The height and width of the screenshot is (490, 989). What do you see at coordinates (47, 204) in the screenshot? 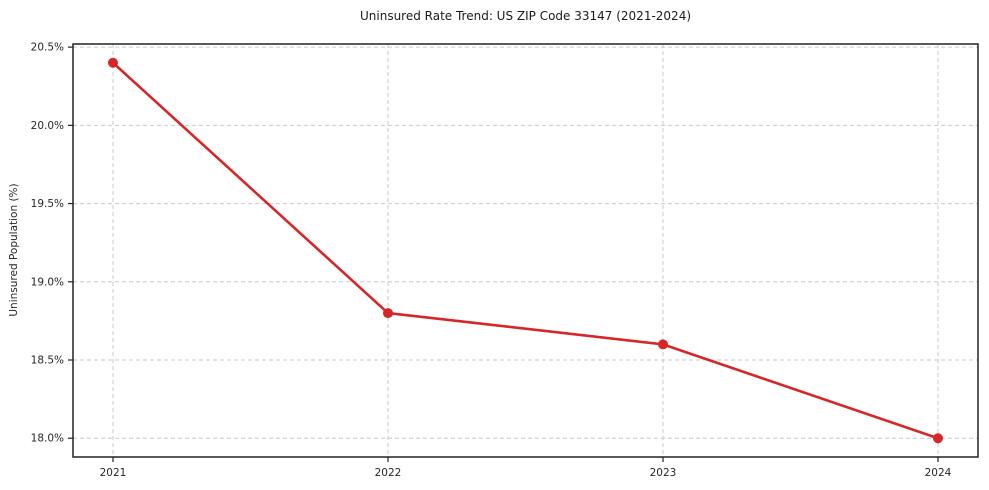
I see `y-tick-label: 19.5%` at bounding box center [47, 204].